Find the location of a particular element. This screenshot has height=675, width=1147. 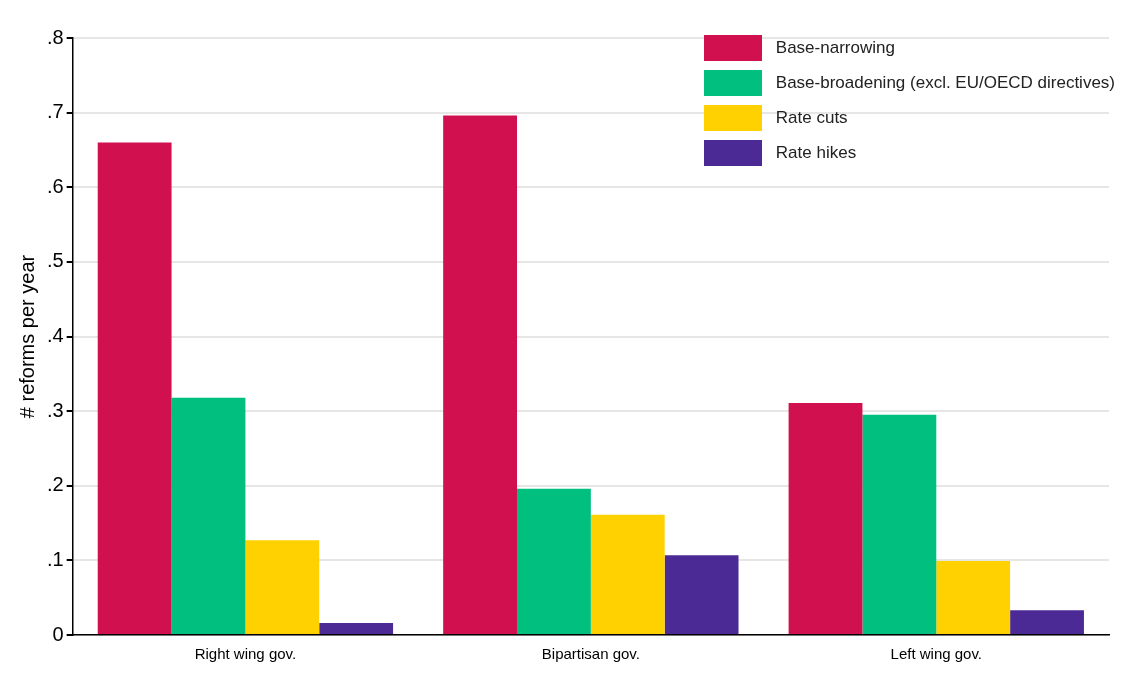

legend-label: Rate cuts is located at coordinates (811, 117).